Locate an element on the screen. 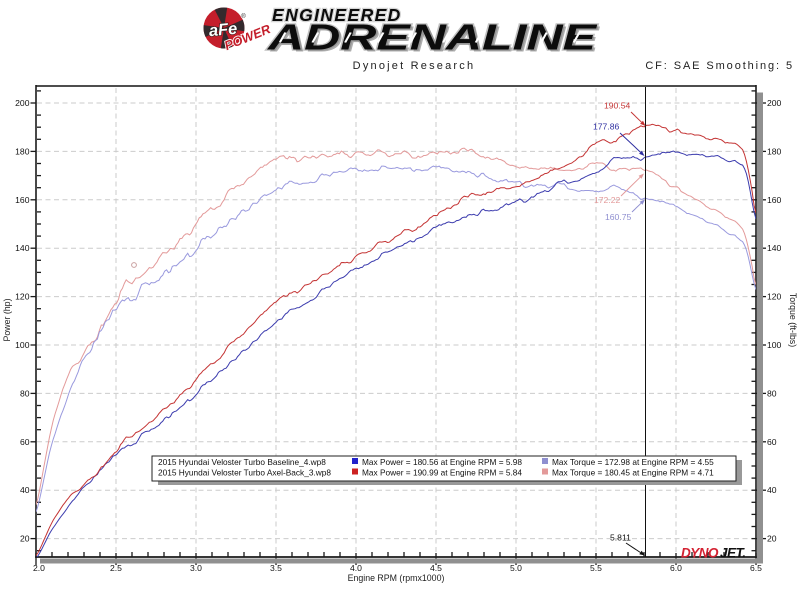 The width and height of the screenshot is (800, 600). svg-text: 4.5 is located at coordinates (436, 568).